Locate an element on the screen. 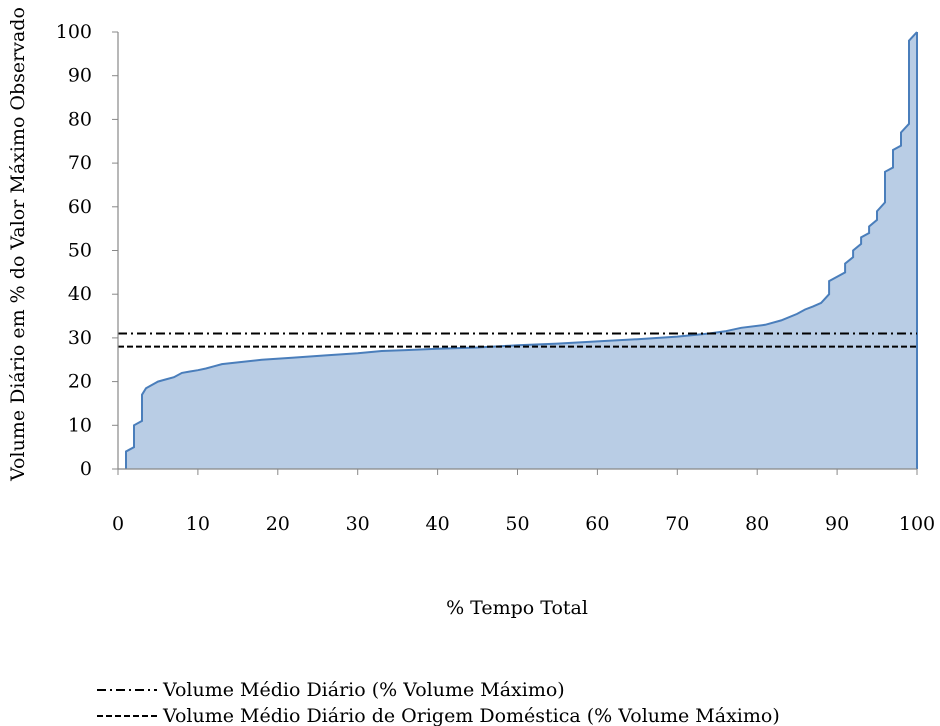 Image resolution: width=940 pixels, height=726 pixels. x-tick-label: 10 is located at coordinates (198, 524).